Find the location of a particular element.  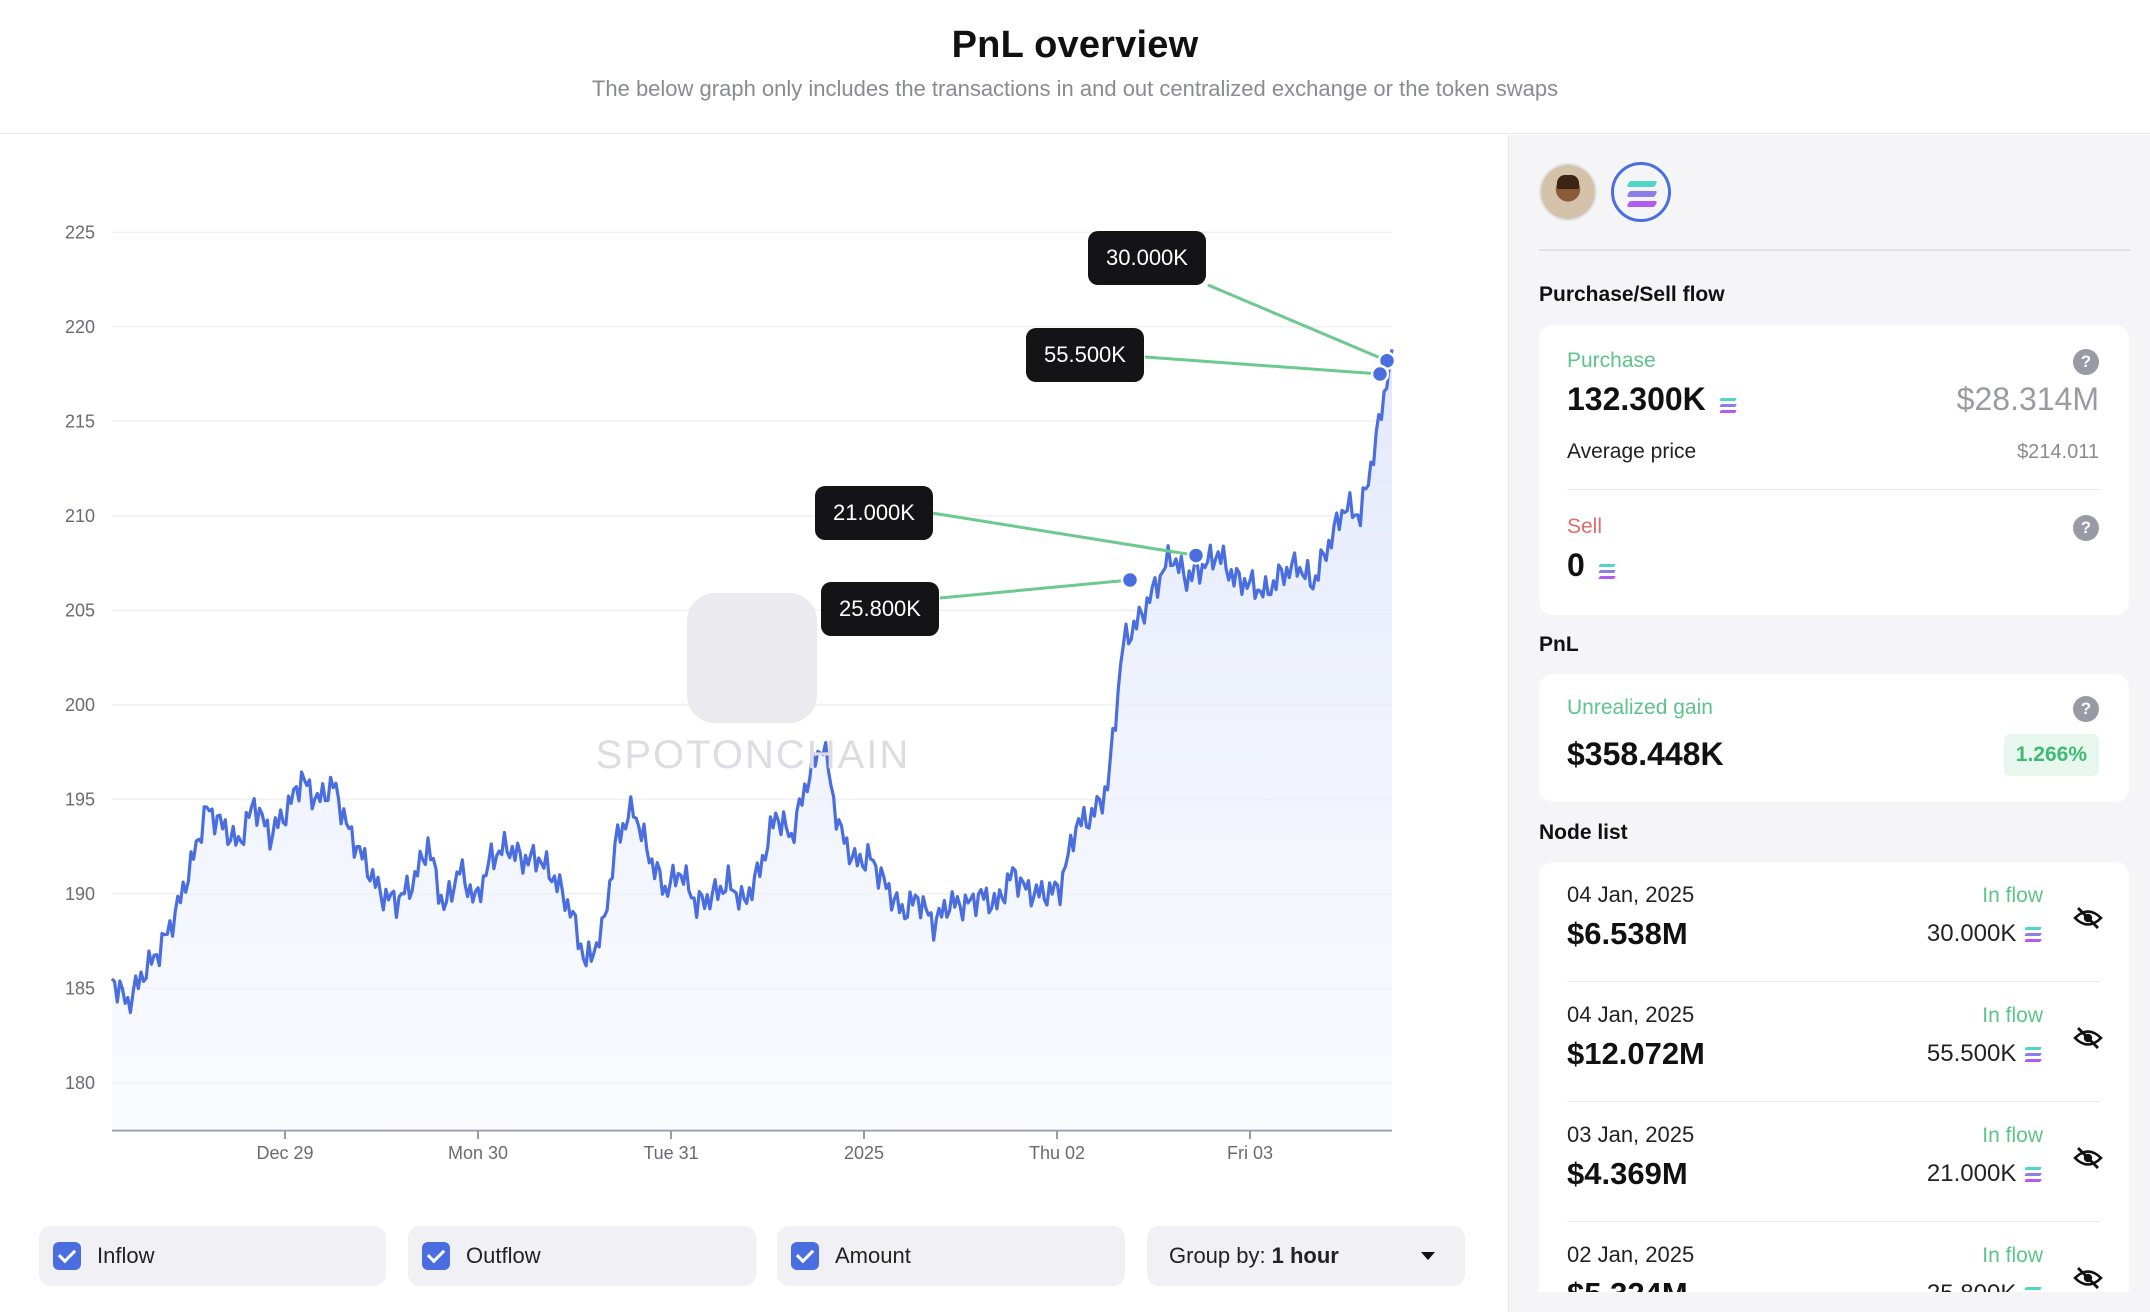

y-tick-label: 210 is located at coordinates (80, 516).